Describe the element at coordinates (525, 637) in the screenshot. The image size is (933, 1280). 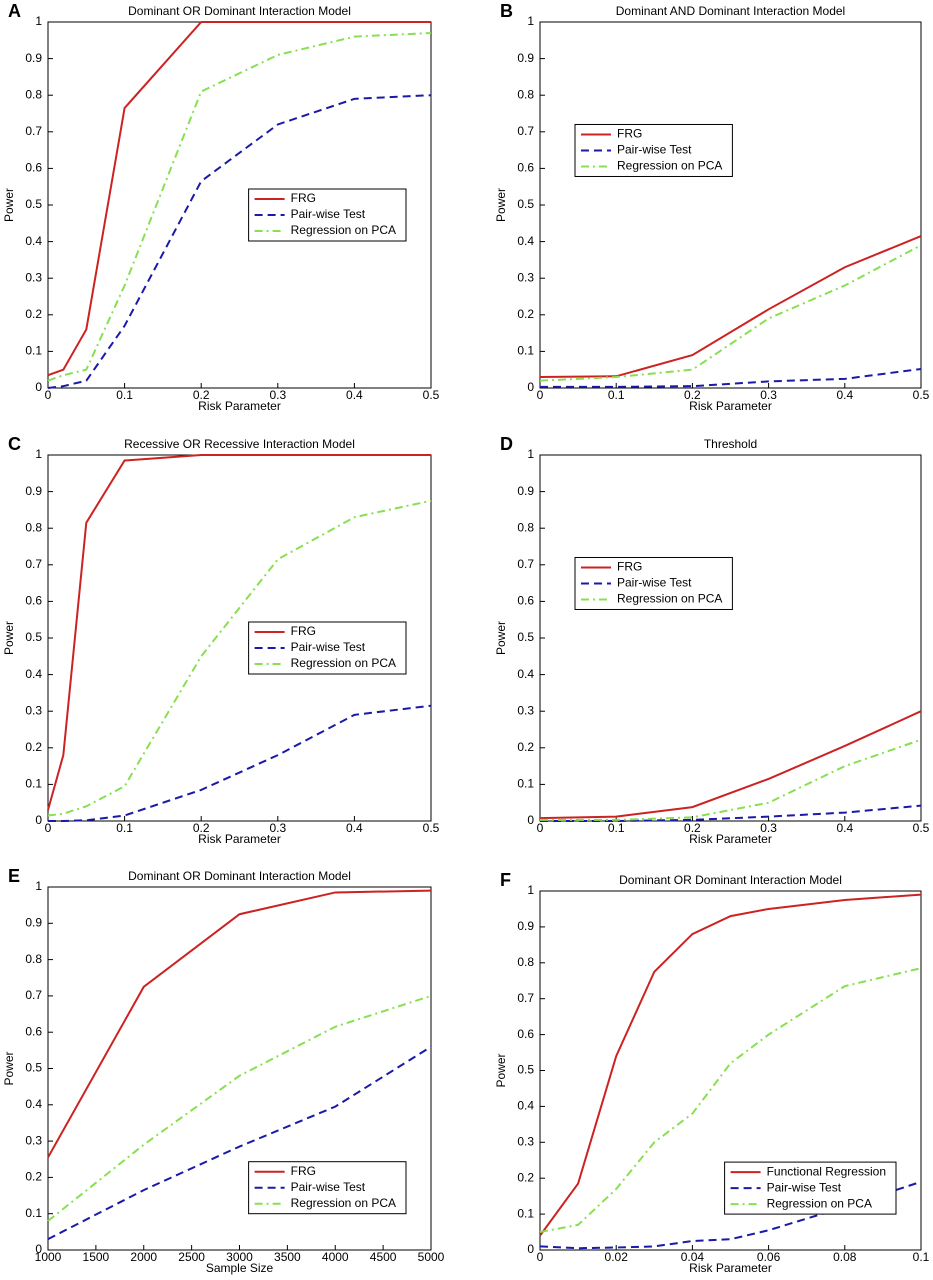
I see `y-tick-label: 0.5` at that location.